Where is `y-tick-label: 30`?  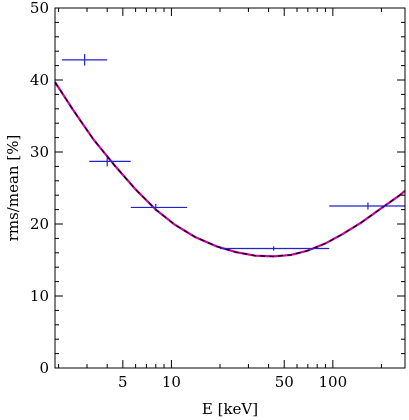 y-tick-label: 30 is located at coordinates (39, 152).